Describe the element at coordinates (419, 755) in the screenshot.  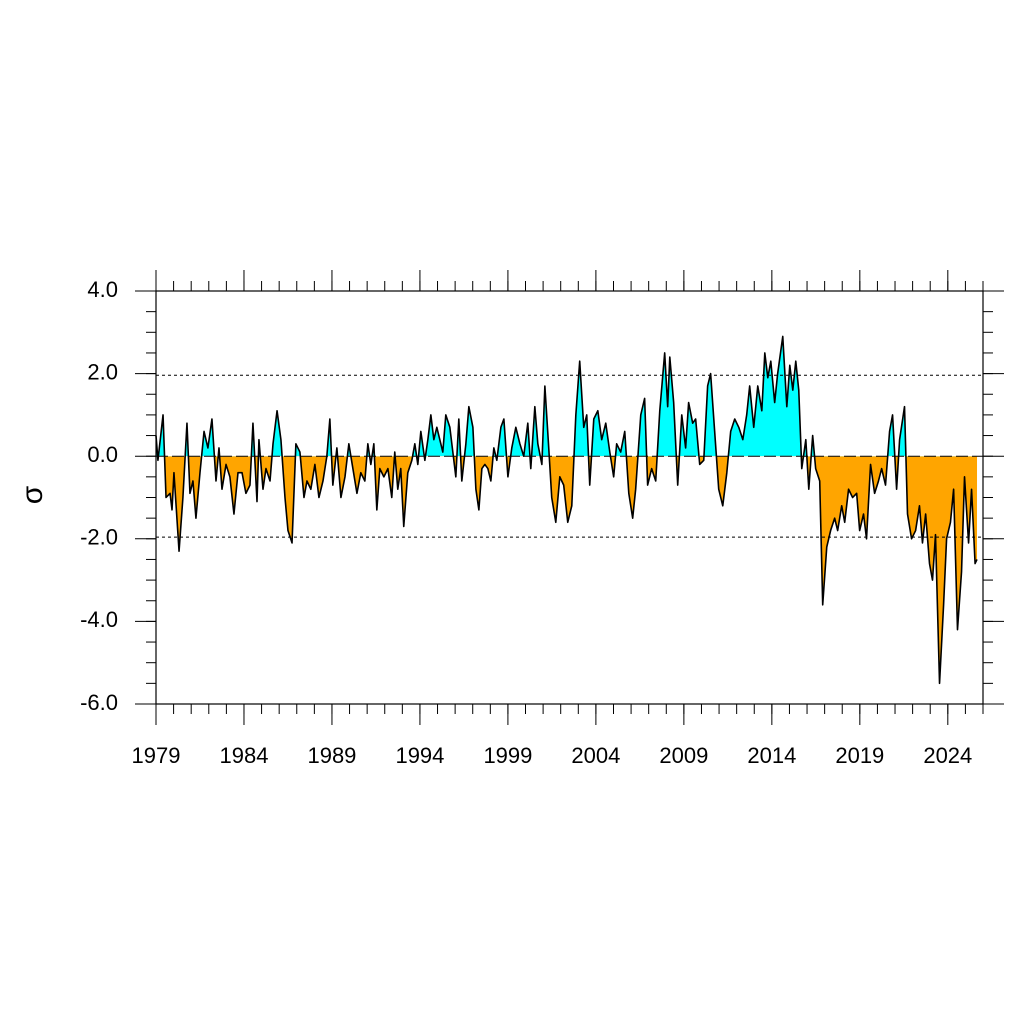
I see `x-tick-label: 1994` at that location.